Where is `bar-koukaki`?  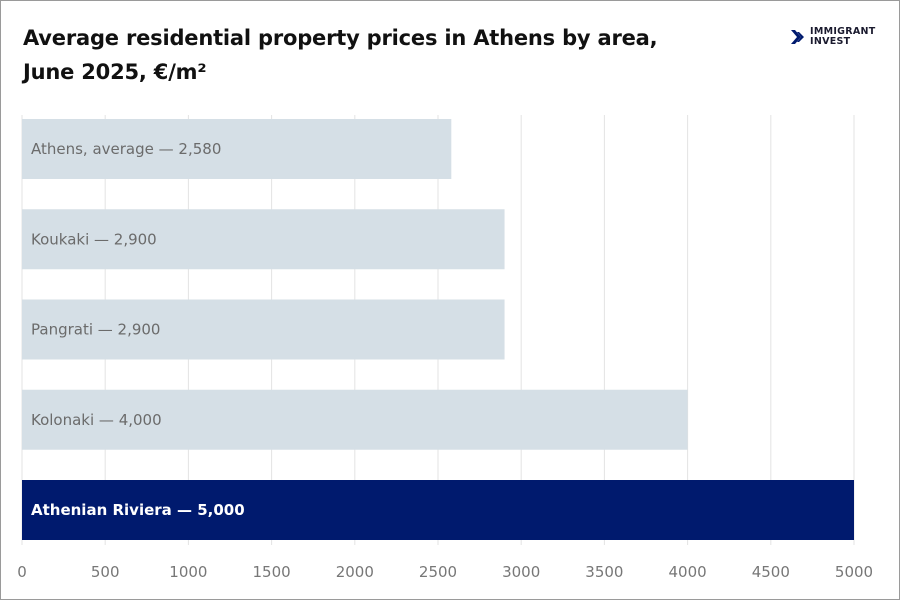 bar-koukaki is located at coordinates (263, 239).